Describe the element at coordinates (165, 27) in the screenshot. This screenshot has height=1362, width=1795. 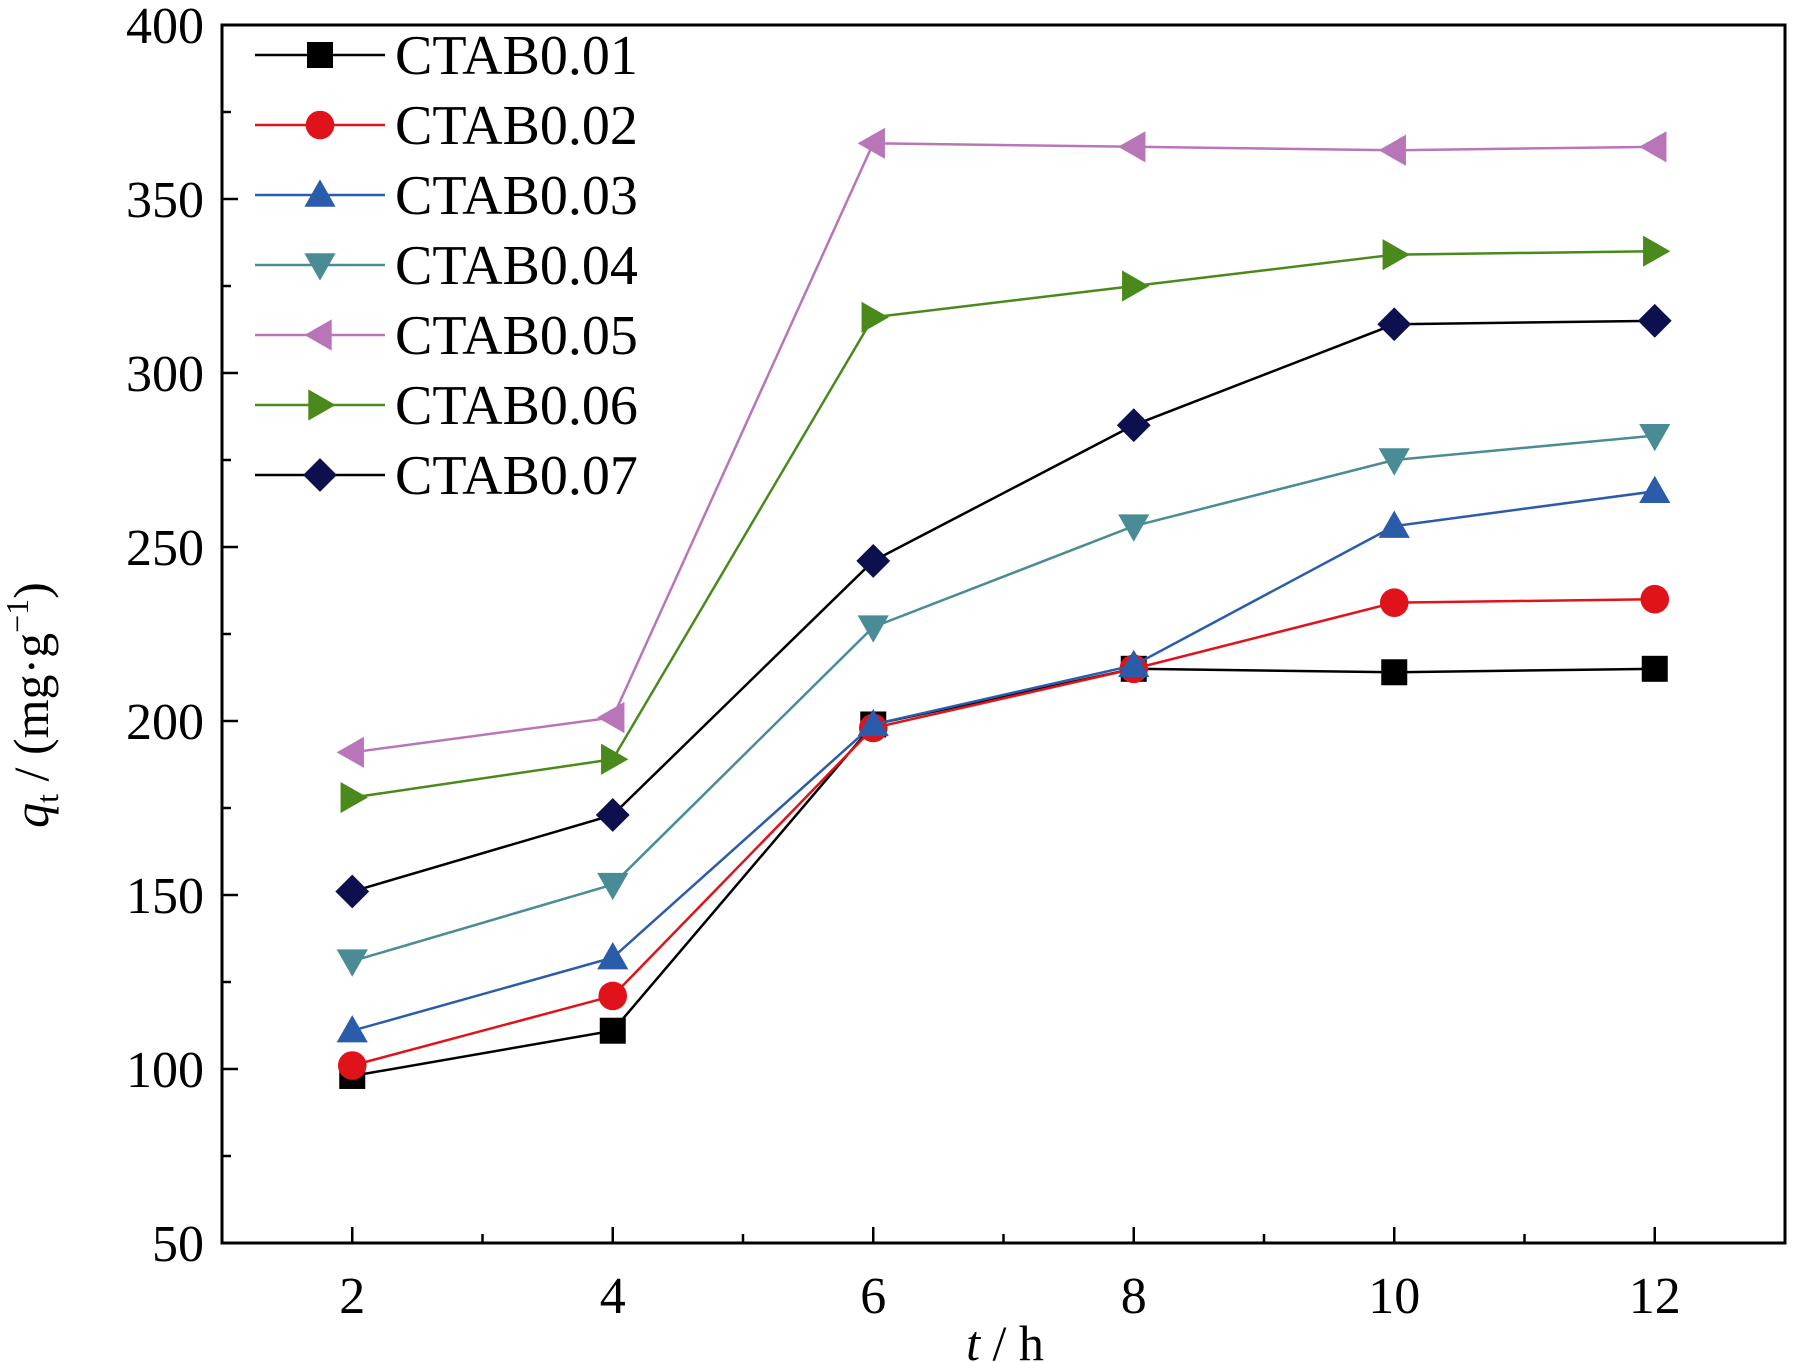
I see `y-tick-label: 400` at that location.